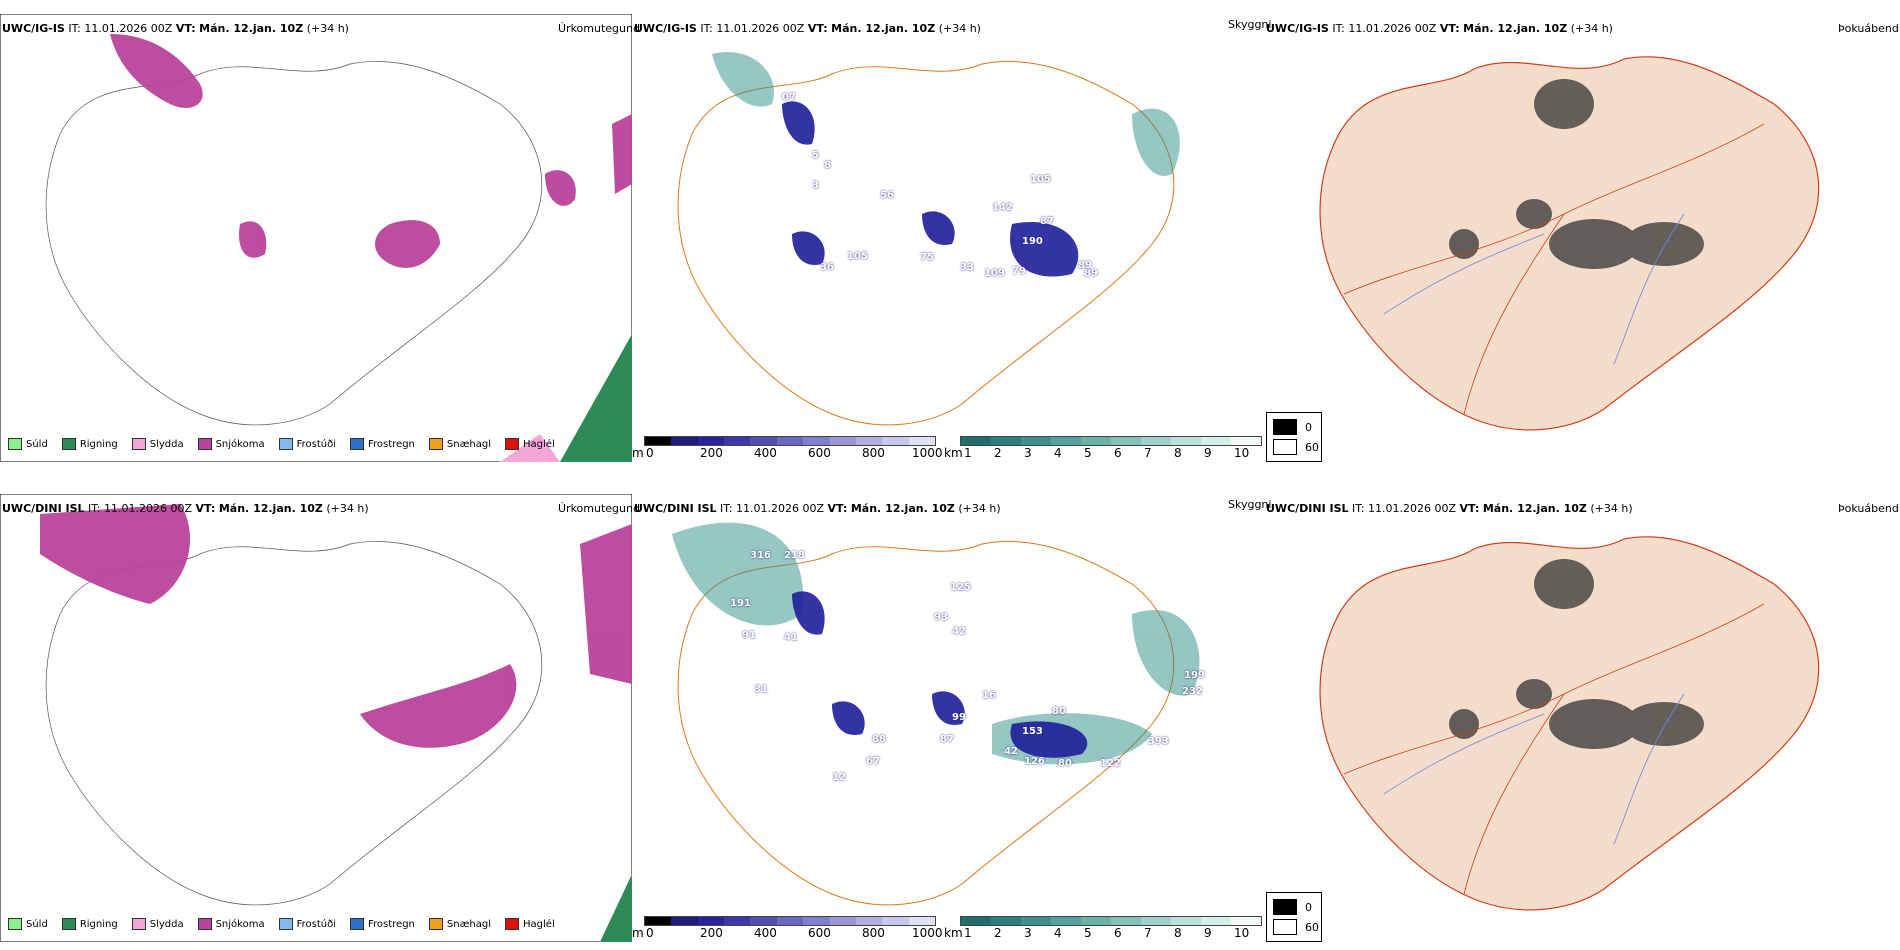  Describe the element at coordinates (1312, 447) in the screenshot. I see `fog-legend-label: 60` at that location.